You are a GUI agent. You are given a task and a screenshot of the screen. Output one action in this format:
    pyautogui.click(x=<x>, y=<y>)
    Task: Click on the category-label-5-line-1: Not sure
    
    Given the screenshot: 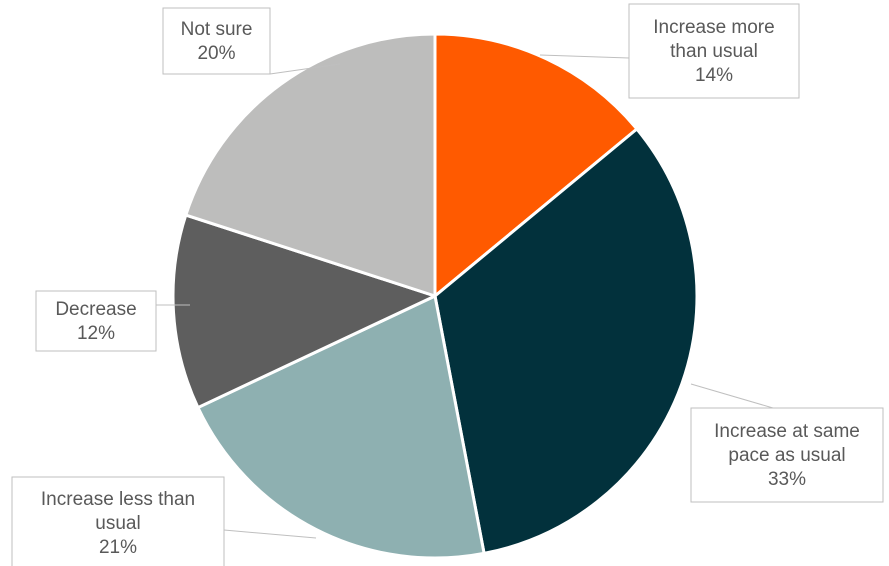 What is the action you would take?
    pyautogui.click(x=217, y=29)
    